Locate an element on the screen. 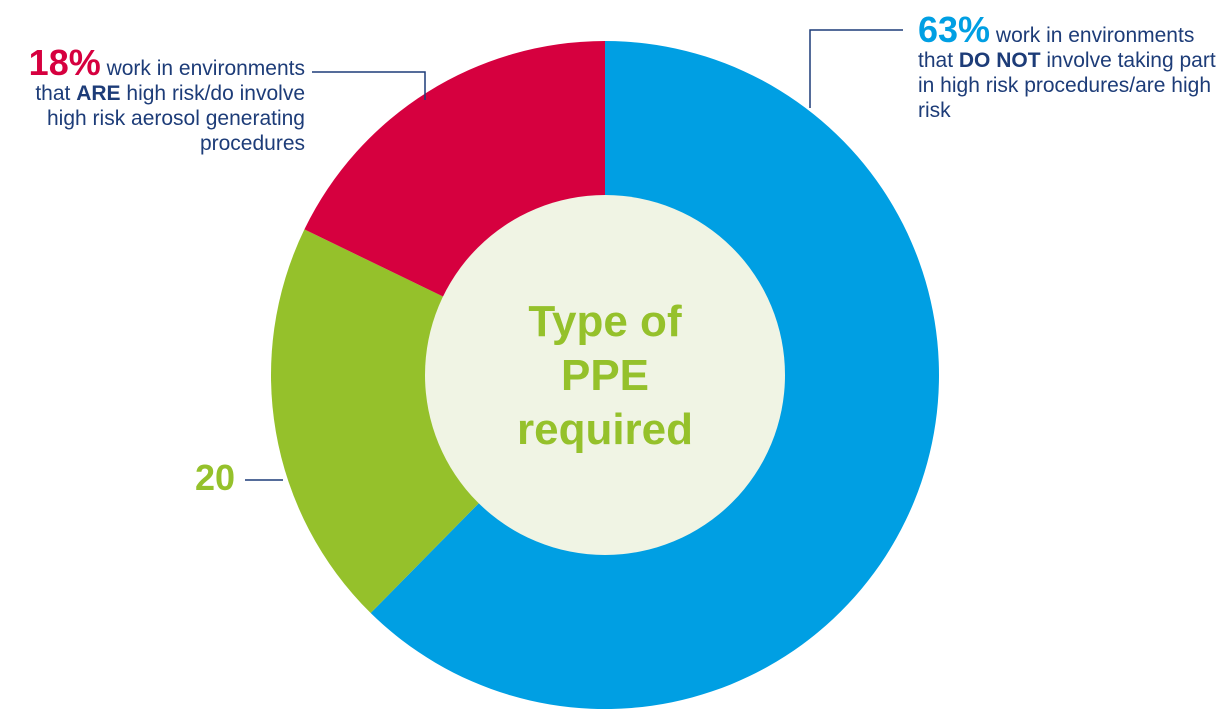 The image size is (1227, 709). value-label: 18% is located at coordinates (64, 62).